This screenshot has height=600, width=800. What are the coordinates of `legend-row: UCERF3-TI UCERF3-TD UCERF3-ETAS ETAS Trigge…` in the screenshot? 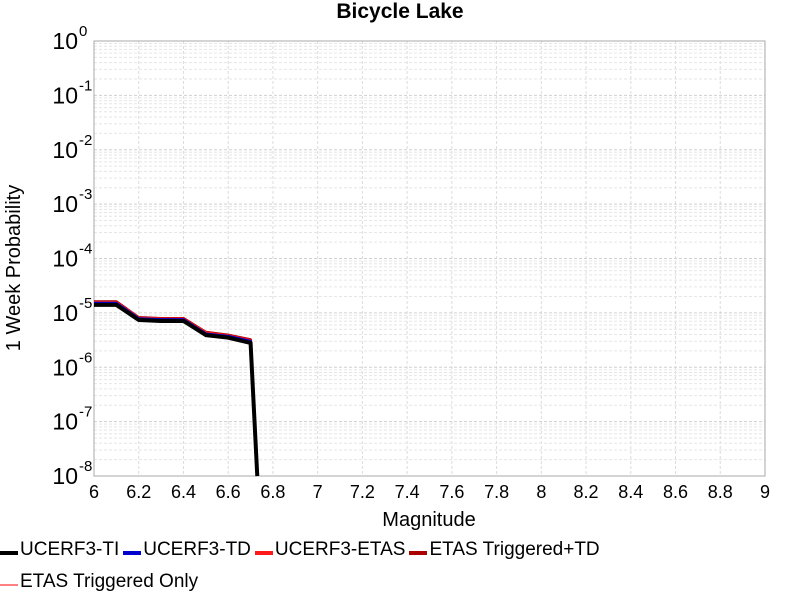 It's located at (400, 550).